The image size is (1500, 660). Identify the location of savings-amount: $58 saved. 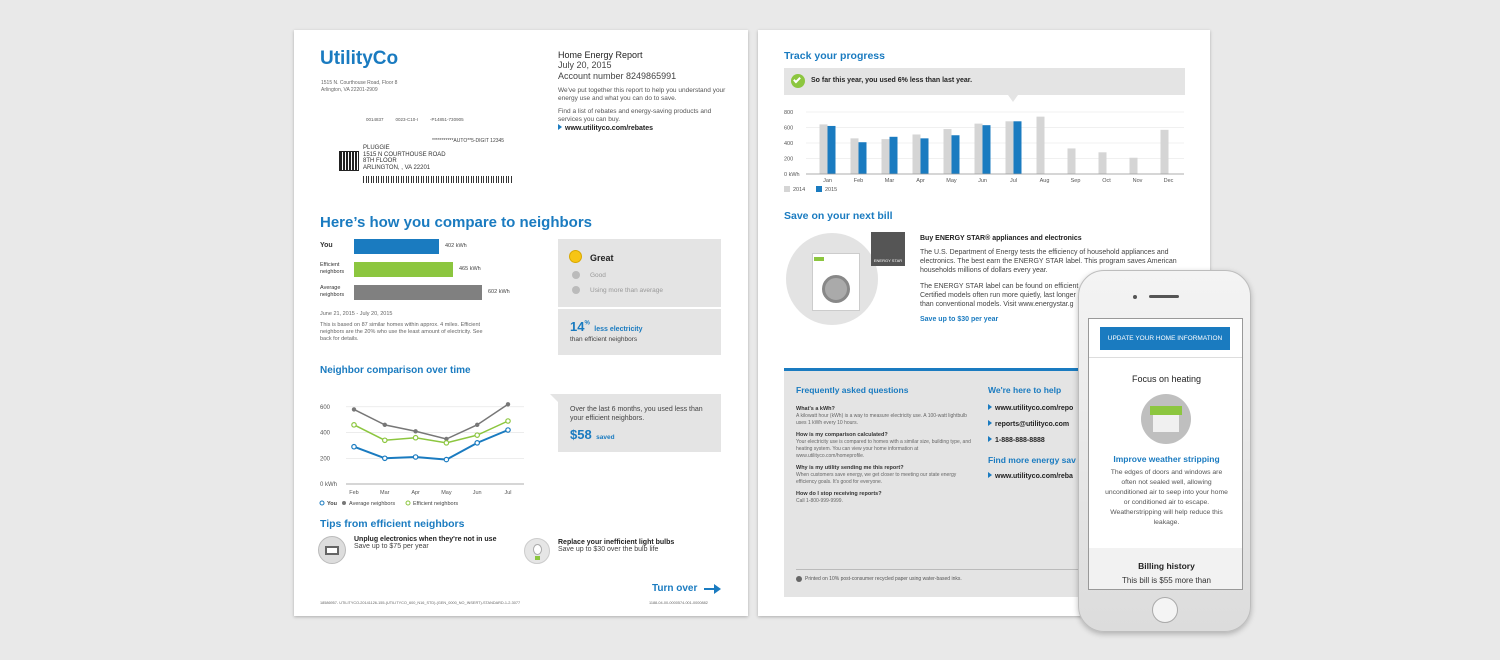
(592, 435).